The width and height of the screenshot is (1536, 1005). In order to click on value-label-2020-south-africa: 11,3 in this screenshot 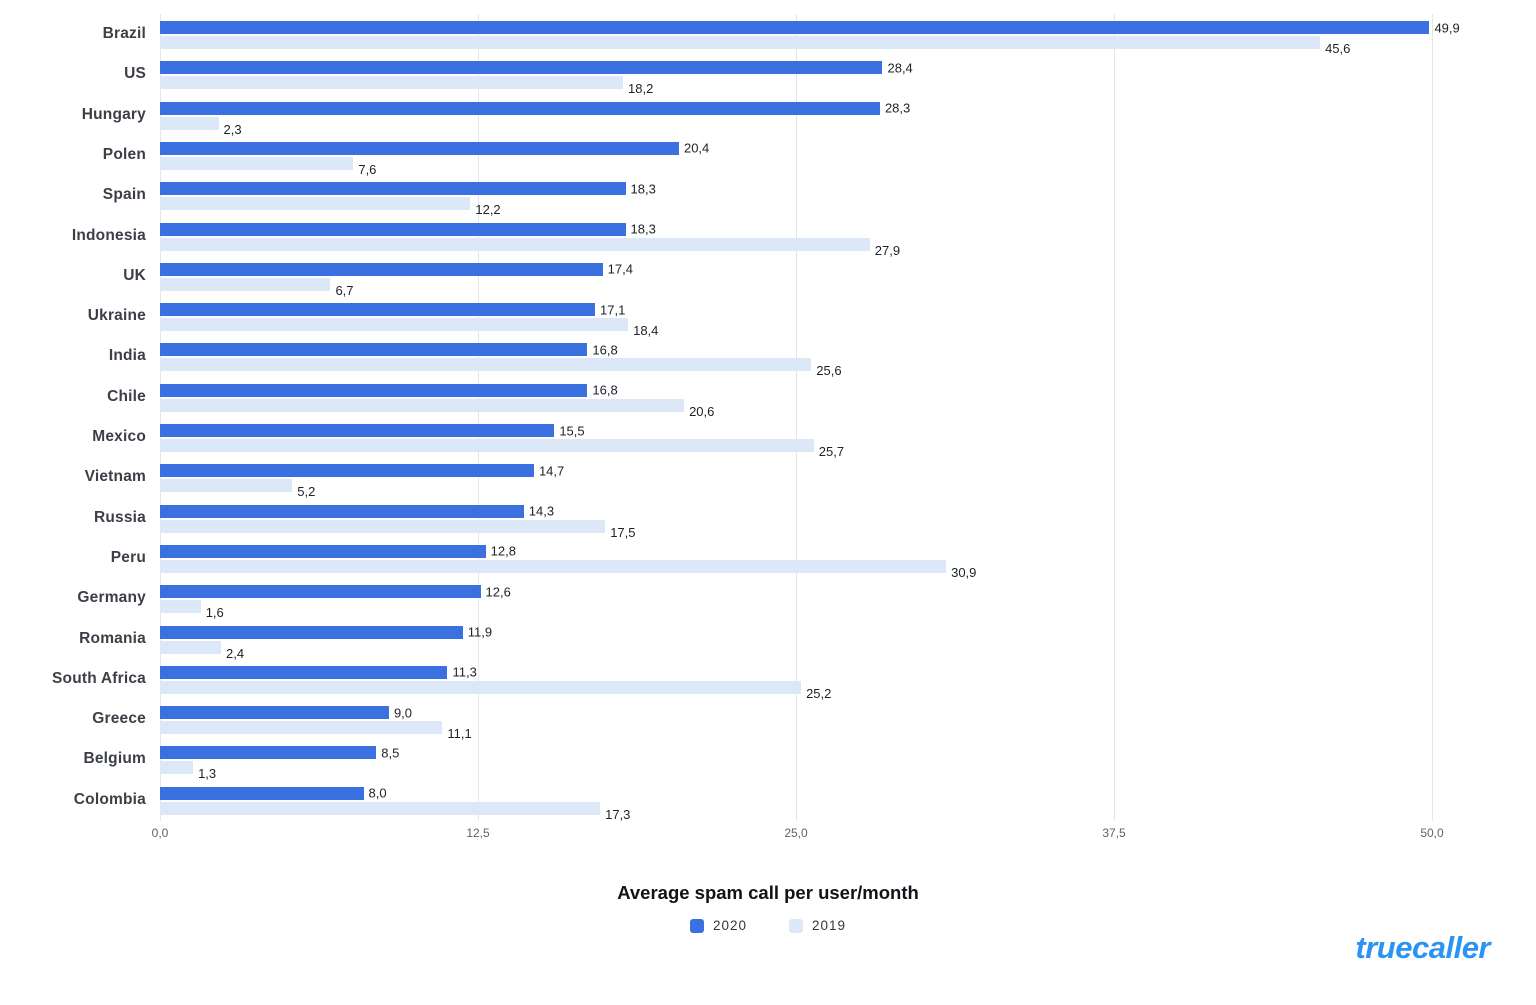, I will do `click(464, 672)`.